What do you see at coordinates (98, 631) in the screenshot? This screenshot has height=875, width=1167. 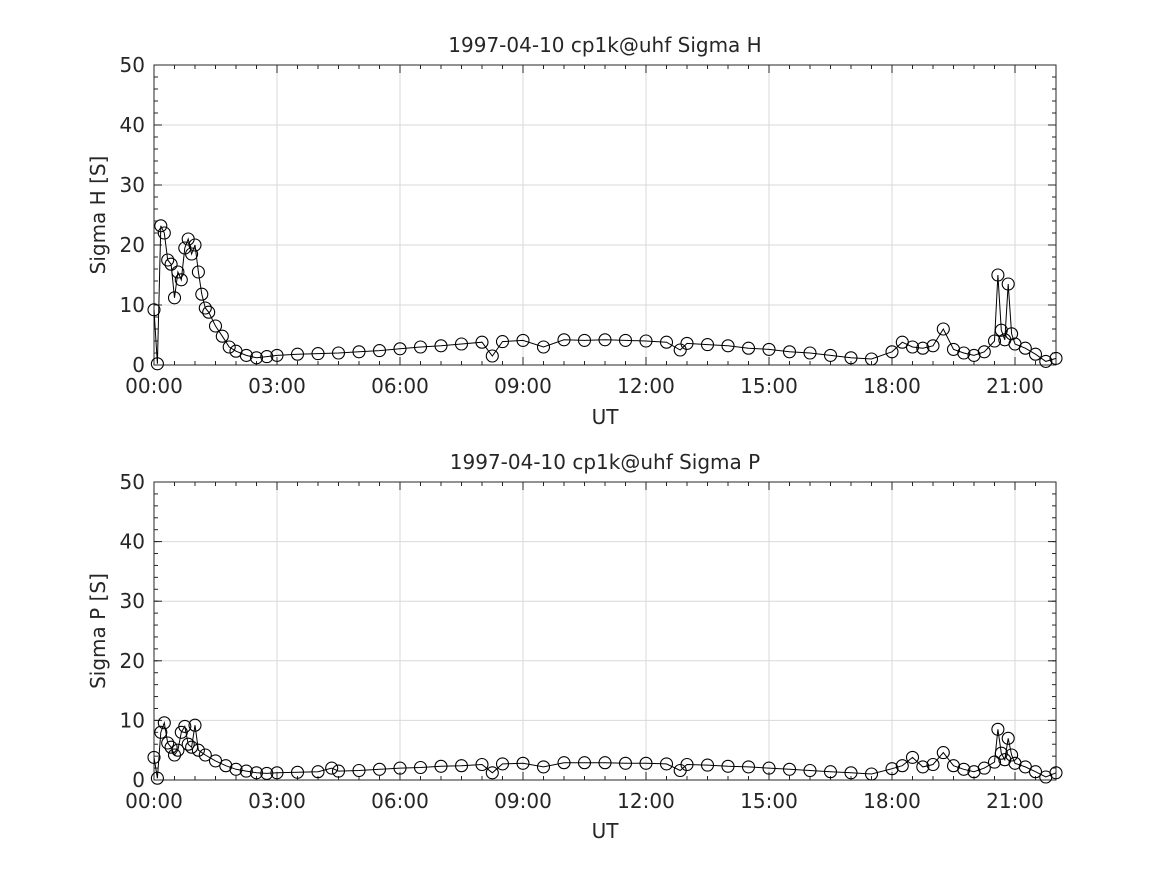 I see `y-axis-label: Sigma P [S]` at bounding box center [98, 631].